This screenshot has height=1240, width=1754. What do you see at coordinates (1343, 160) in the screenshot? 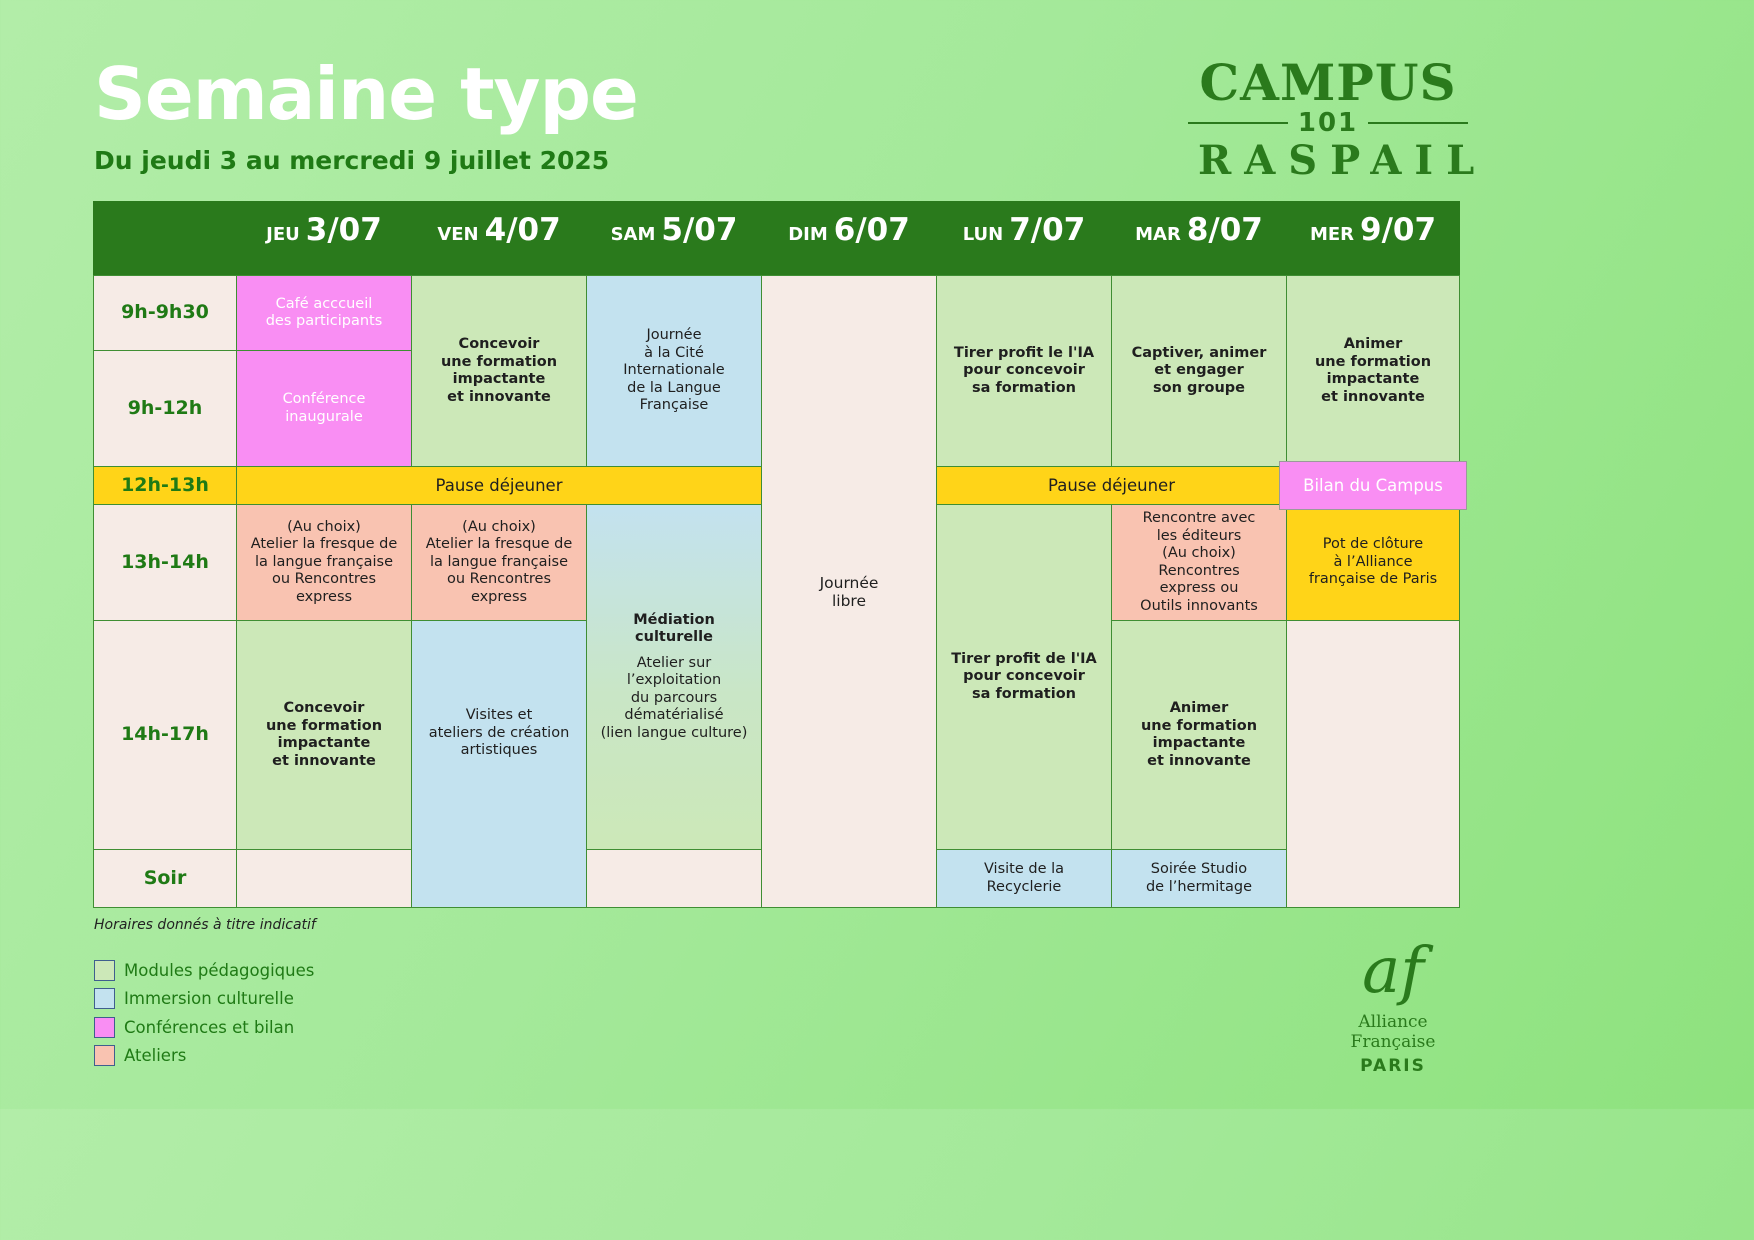
I see `logo-line-raspail: RASPAIL` at bounding box center [1343, 160].